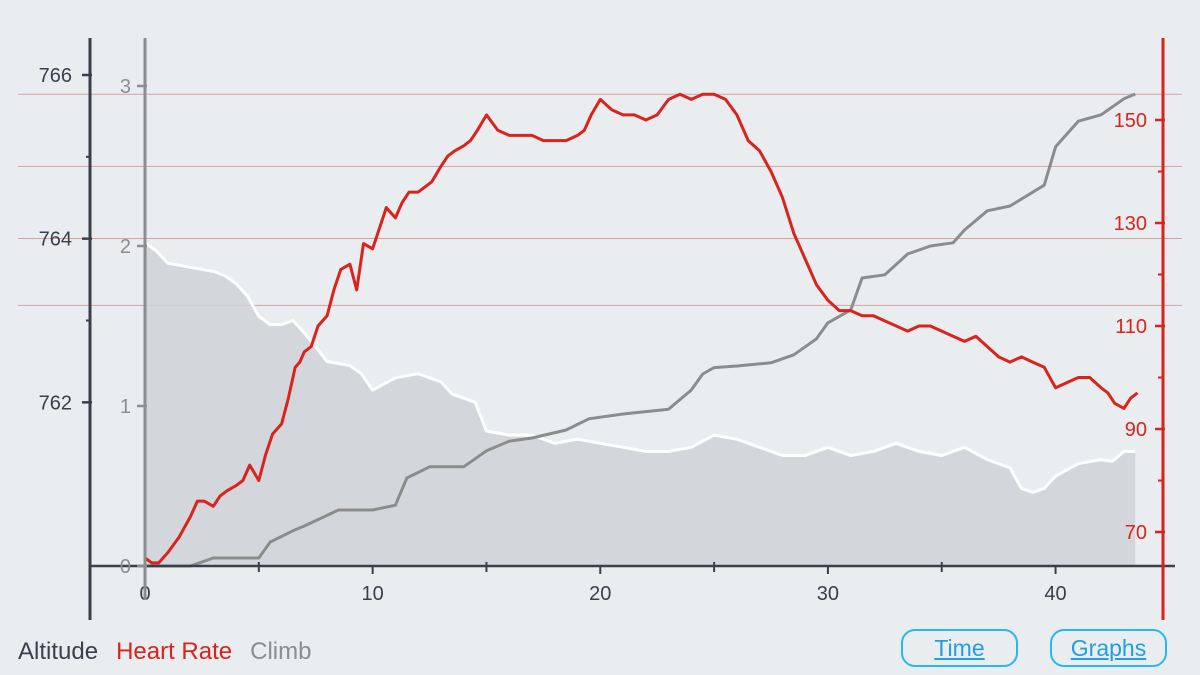 This screenshot has height=675, width=1200. I want to click on altitude-tick-label-764: 764, so click(55, 240).